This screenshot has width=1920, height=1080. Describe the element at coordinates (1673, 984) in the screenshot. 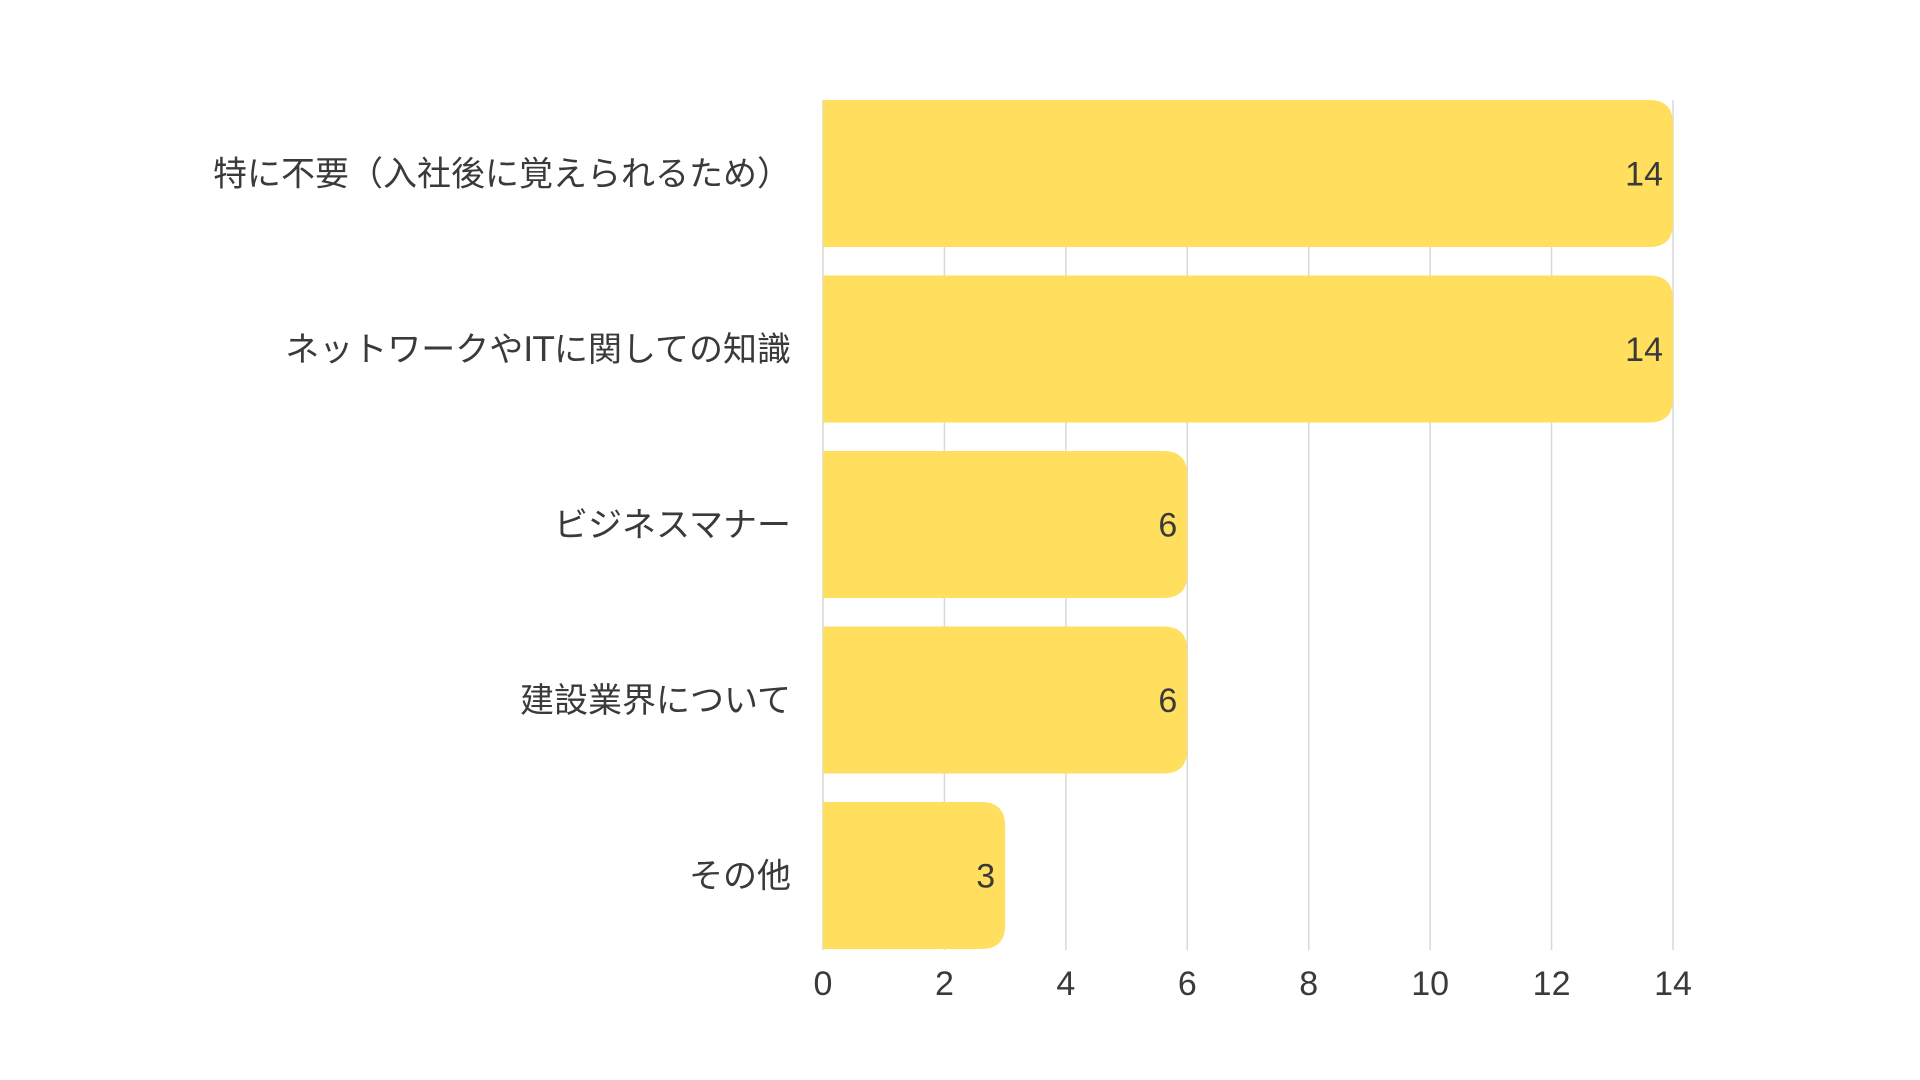

I see `x-tick-label-14: 14` at that location.